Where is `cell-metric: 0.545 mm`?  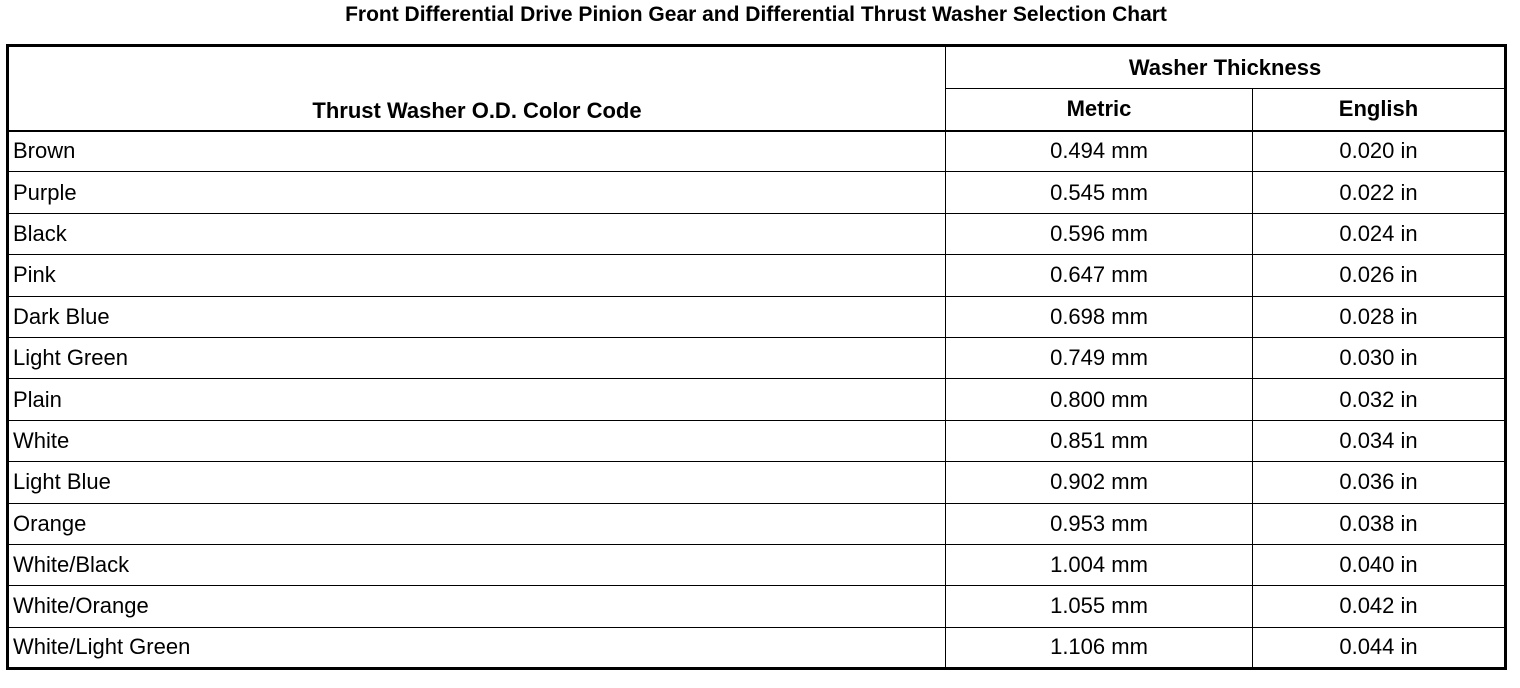
cell-metric: 0.545 mm is located at coordinates (1099, 192).